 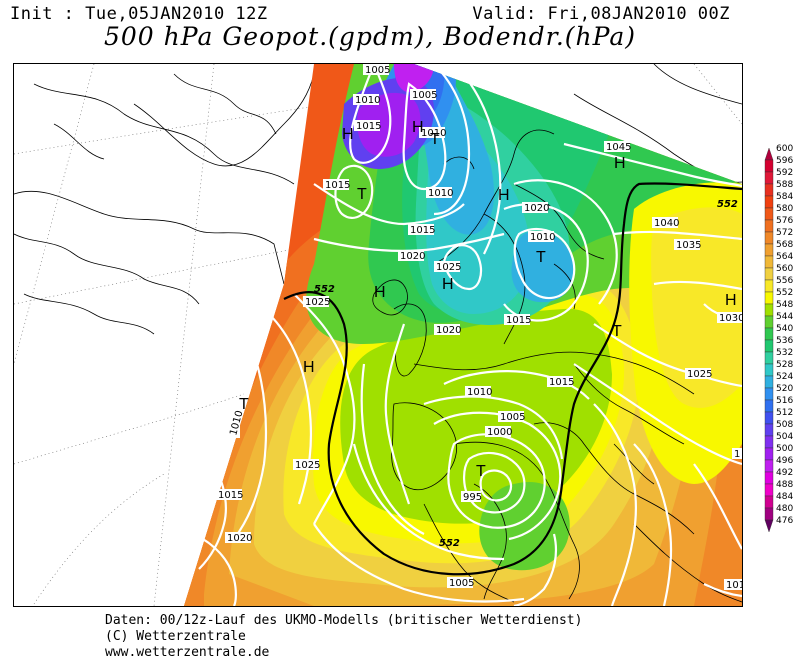 I want to click on legend-swatches, so click(x=769, y=340).